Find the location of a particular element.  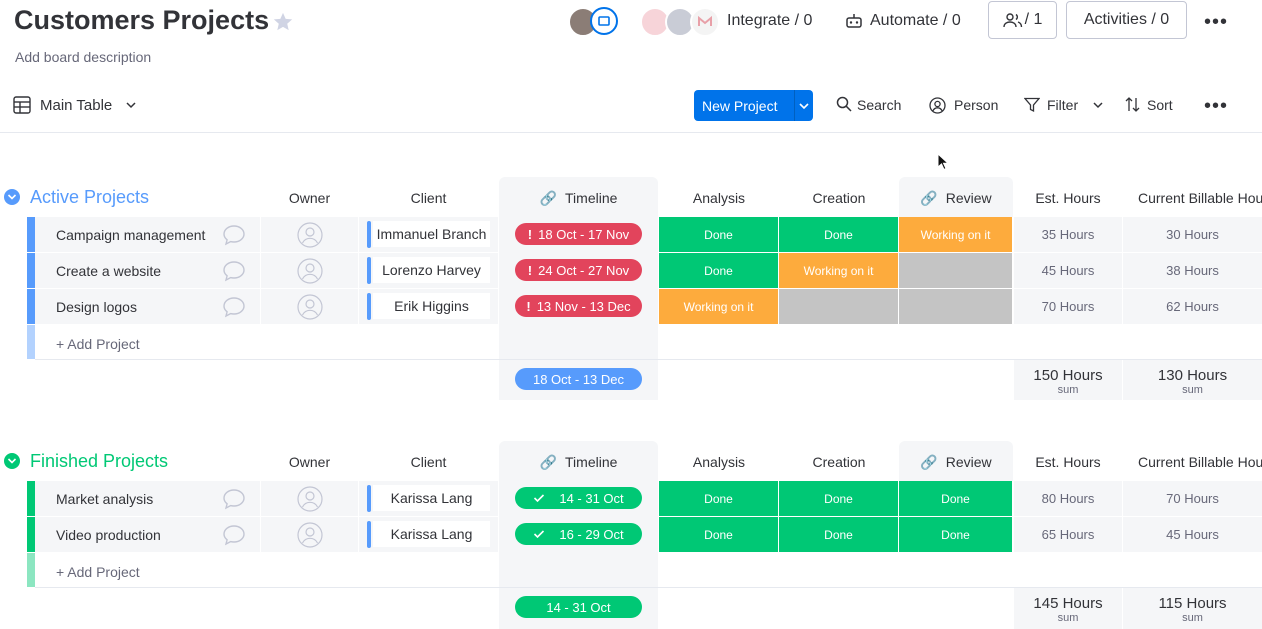

alert-icon: ! is located at coordinates (530, 270).